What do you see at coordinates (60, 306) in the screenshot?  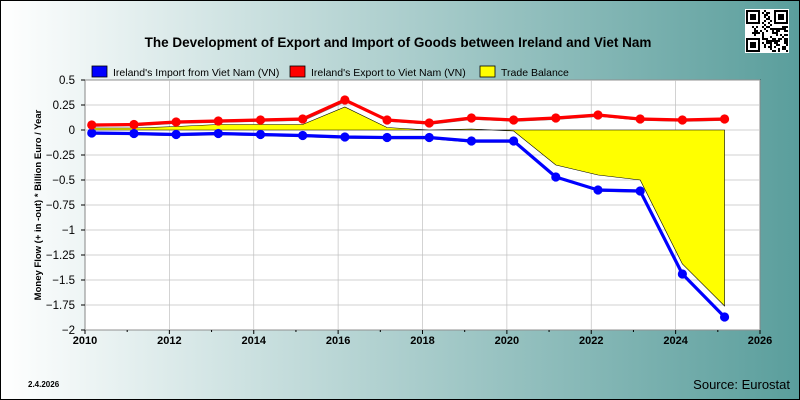 I see `y-tick-label: −1.75` at bounding box center [60, 306].